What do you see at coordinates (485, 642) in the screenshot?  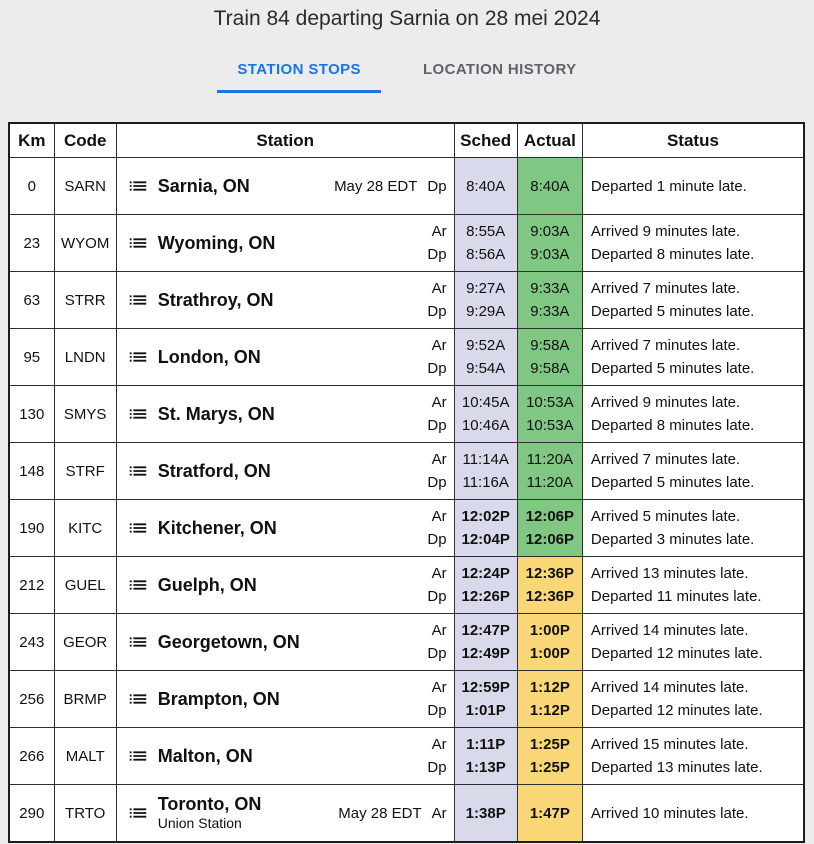 I see `sched-cell: 12:47P 12:49P` at bounding box center [485, 642].